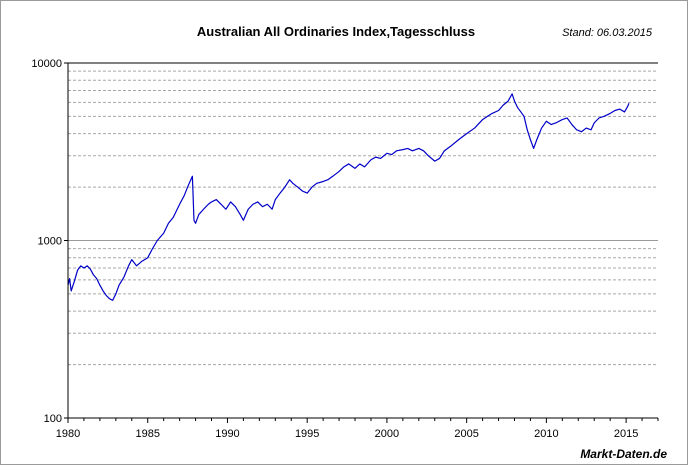 The image size is (688, 465). What do you see at coordinates (68, 434) in the screenshot?
I see `x-tick-label: 1980` at bounding box center [68, 434].